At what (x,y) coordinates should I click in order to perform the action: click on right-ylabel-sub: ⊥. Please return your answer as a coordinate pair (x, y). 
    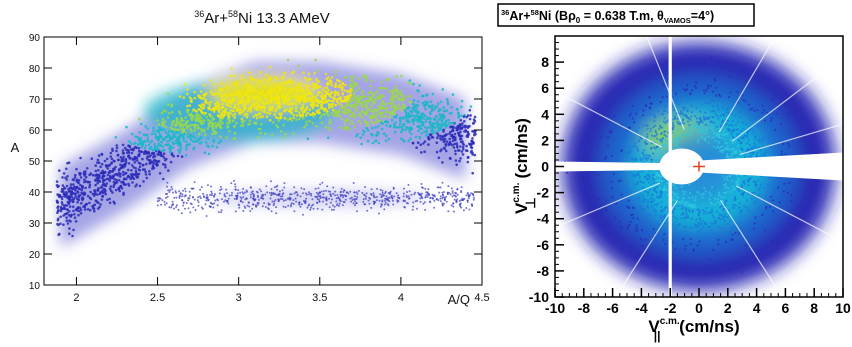
    Looking at the image, I should click on (530, 202).